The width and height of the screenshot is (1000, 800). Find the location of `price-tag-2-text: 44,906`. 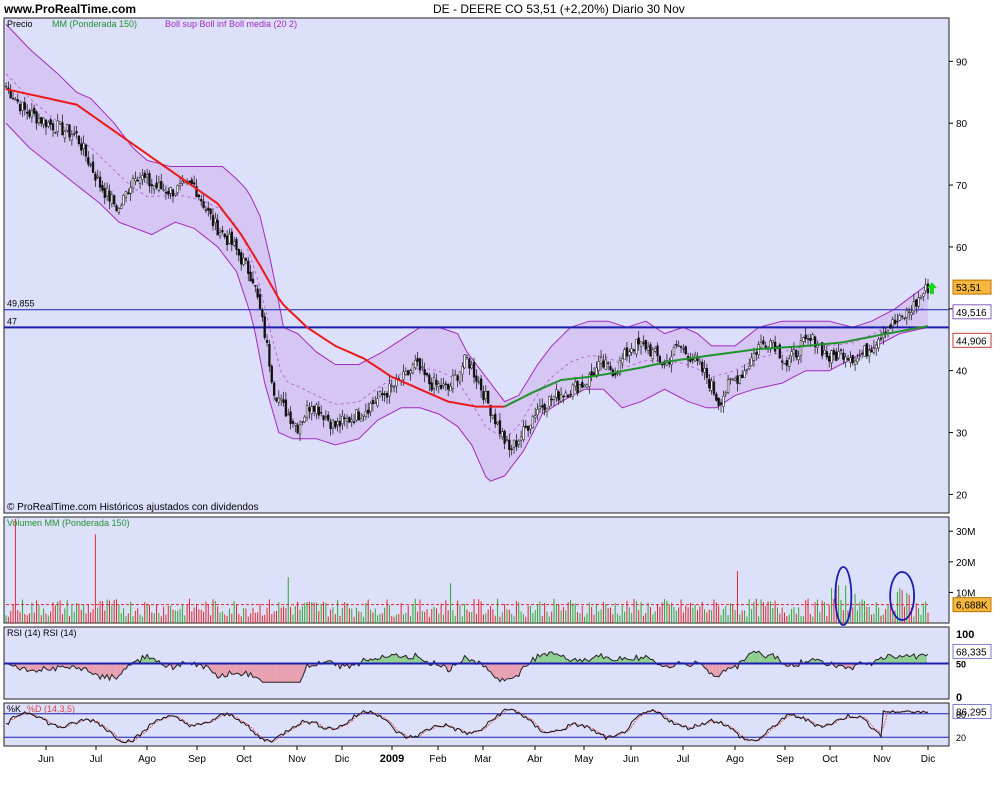

price-tag-2-text: 44,906 is located at coordinates (971, 341).